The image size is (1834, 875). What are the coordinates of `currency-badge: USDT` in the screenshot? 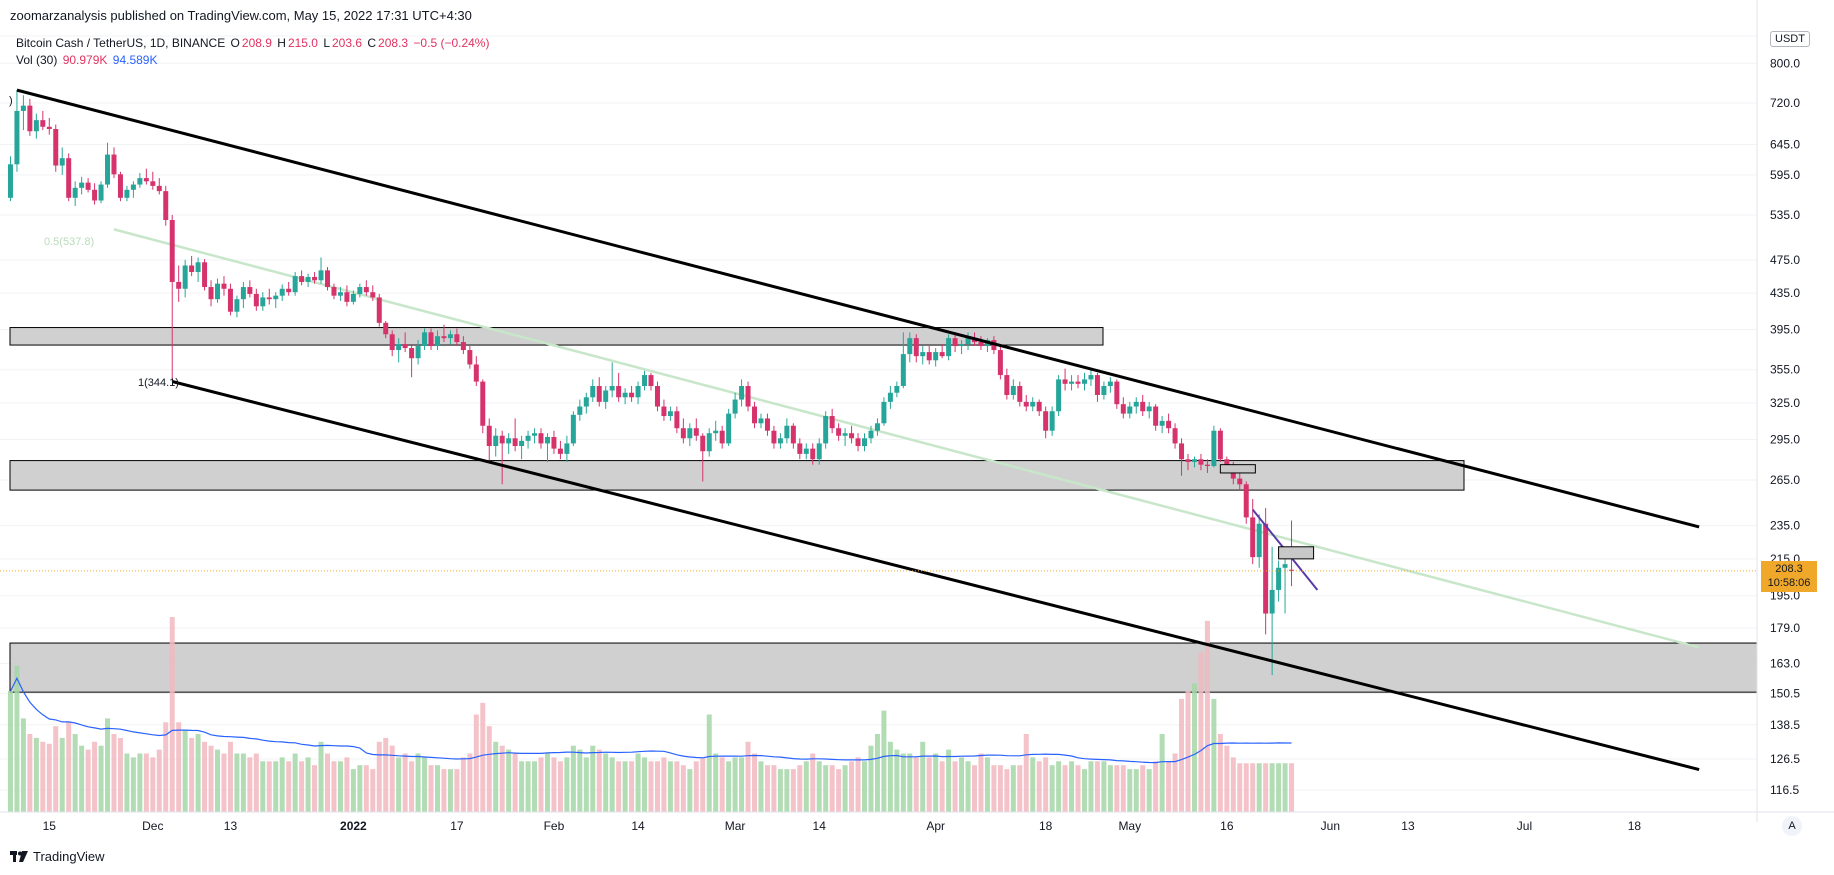 It's located at (1790, 39).